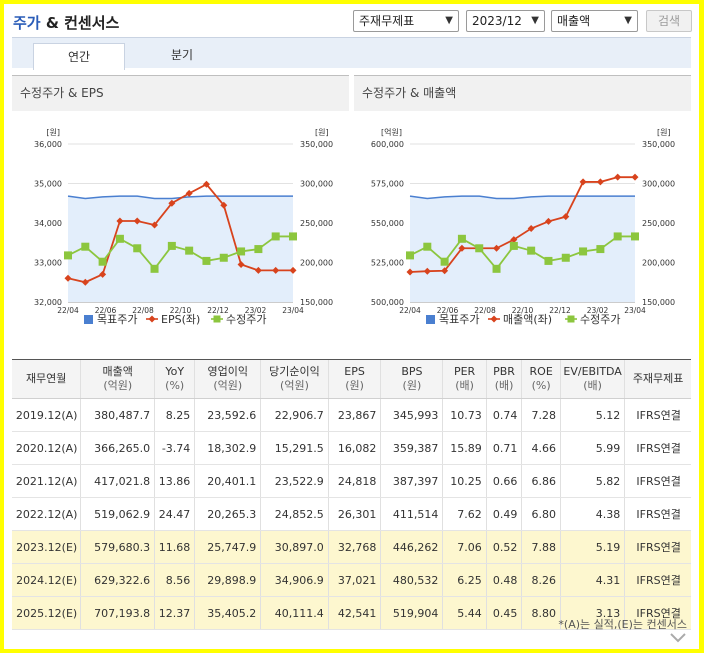 This screenshot has height=653, width=704. What do you see at coordinates (412, 613) in the screenshot?
I see `table-cell: 519,904` at bounding box center [412, 613].